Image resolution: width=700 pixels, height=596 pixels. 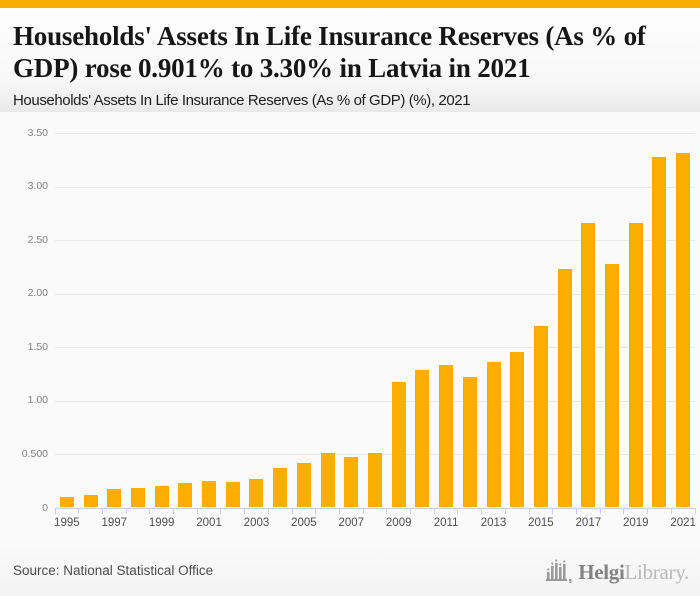 I want to click on x-axis-tick-label: 2007, so click(x=351, y=523).